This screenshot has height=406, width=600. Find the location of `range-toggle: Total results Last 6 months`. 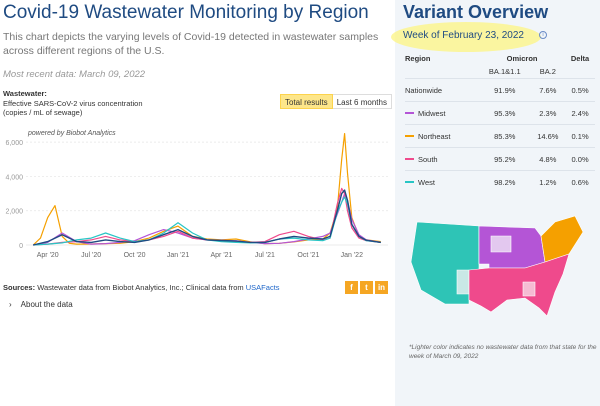

range-toggle: Total results Last 6 months is located at coordinates (336, 101).